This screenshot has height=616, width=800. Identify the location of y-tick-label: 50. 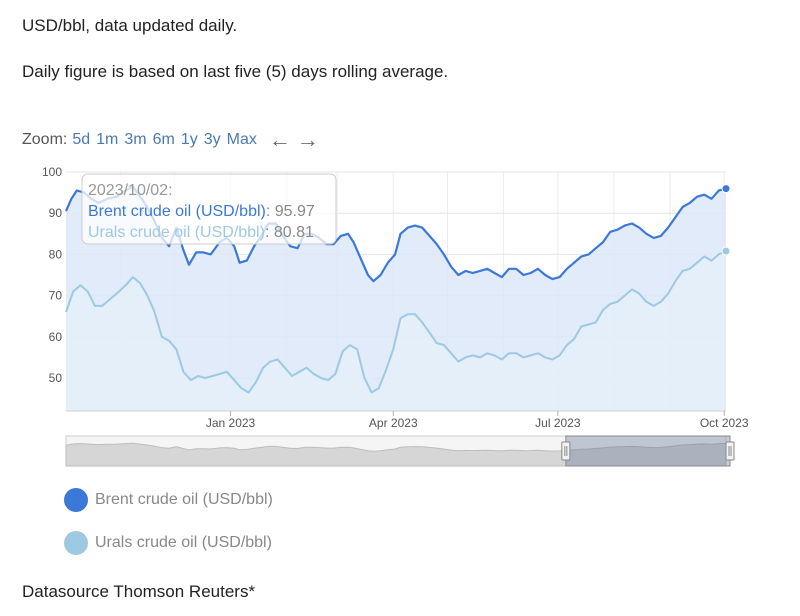
(56, 378).